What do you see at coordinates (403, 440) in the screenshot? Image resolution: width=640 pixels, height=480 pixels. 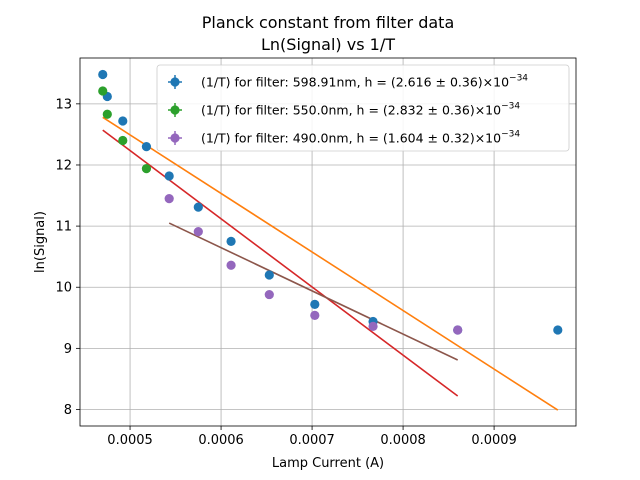 I see `x-tick-label: 0.0008` at bounding box center [403, 440].